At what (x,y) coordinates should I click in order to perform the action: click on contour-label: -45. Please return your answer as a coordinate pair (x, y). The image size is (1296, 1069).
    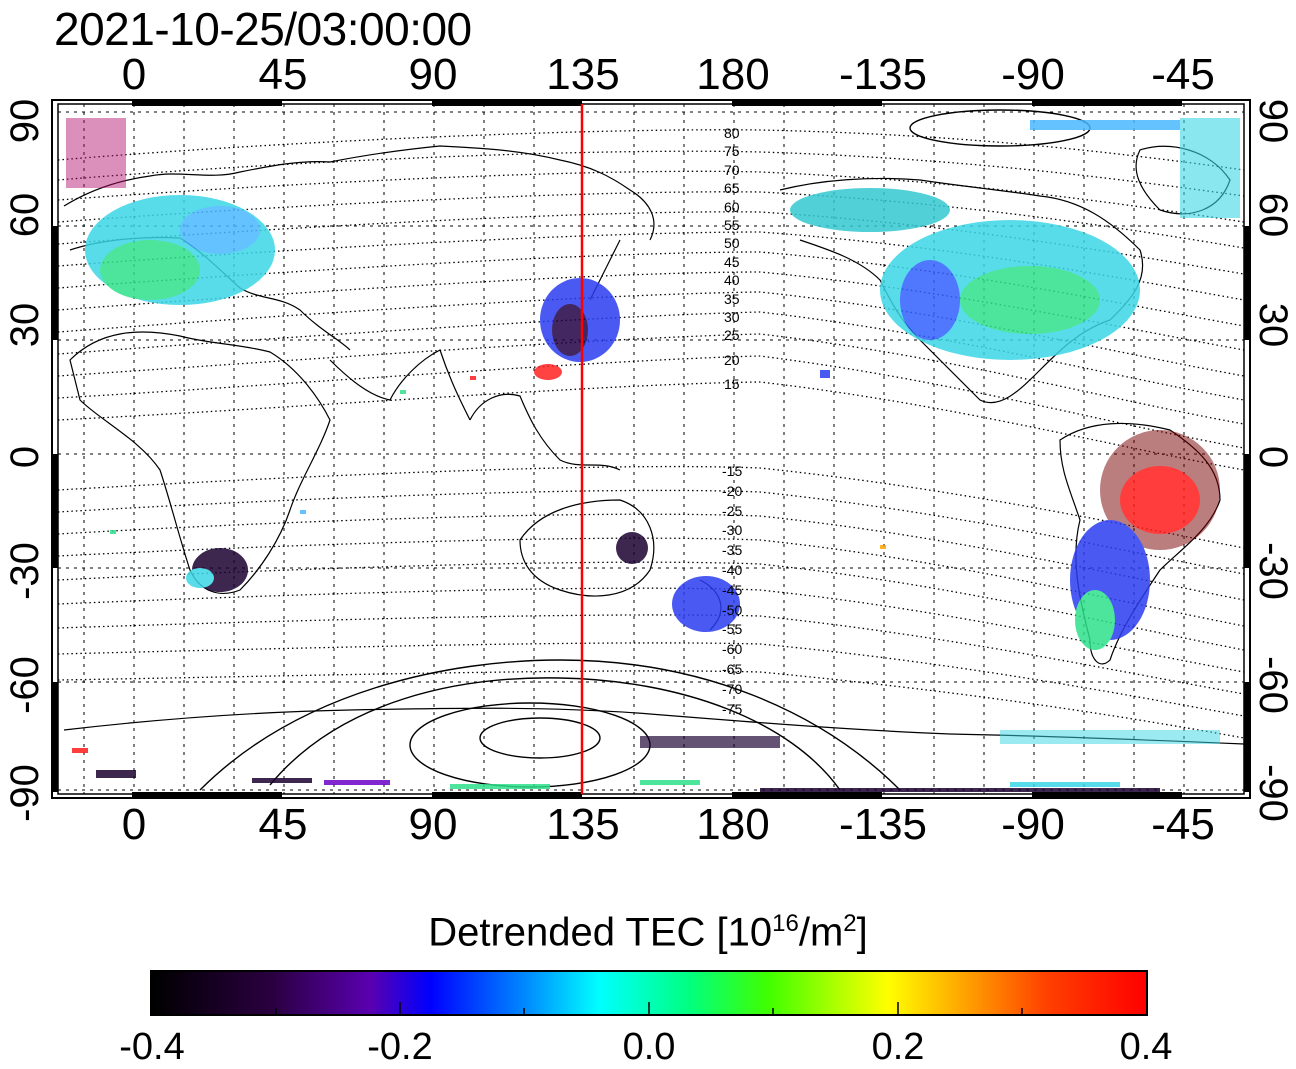
    Looking at the image, I should click on (732, 589).